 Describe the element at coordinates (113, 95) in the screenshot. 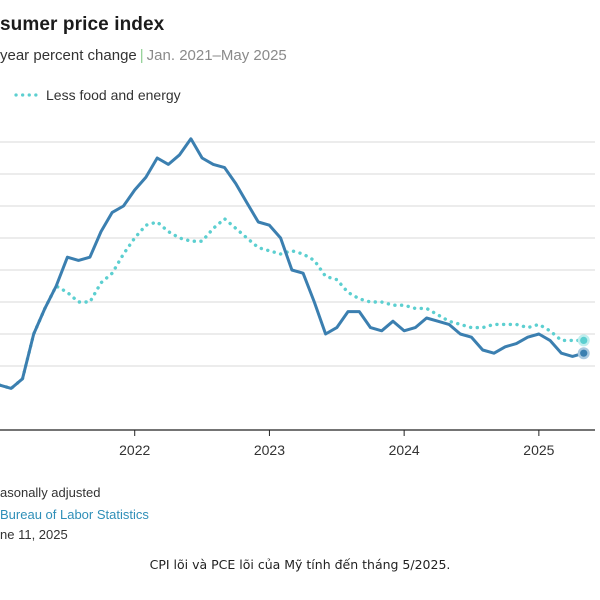

I see `legend-label-less-food-energy: Less food and energy` at that location.